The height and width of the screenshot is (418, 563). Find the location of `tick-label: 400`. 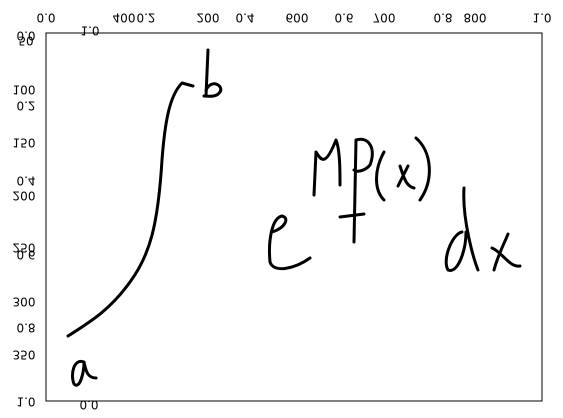

tick-label: 400 is located at coordinates (124, 18).